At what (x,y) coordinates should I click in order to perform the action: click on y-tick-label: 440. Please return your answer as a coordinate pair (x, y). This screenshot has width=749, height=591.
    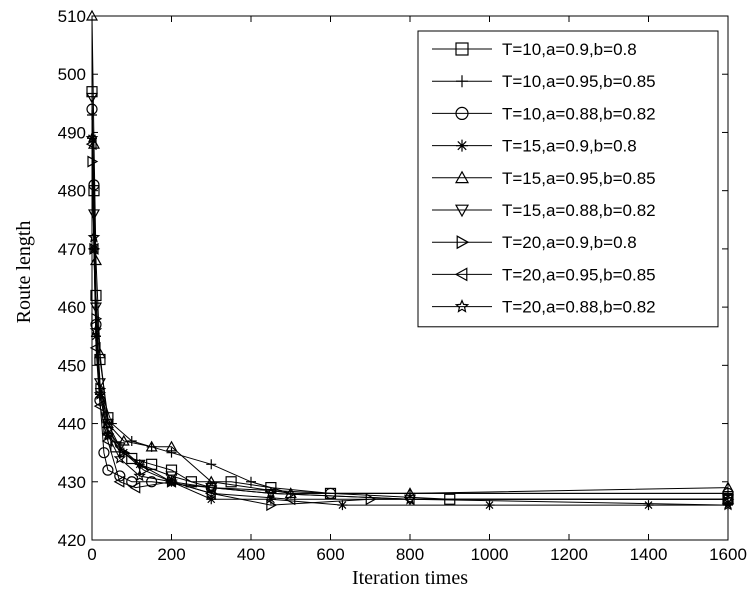
    Looking at the image, I should click on (72, 424).